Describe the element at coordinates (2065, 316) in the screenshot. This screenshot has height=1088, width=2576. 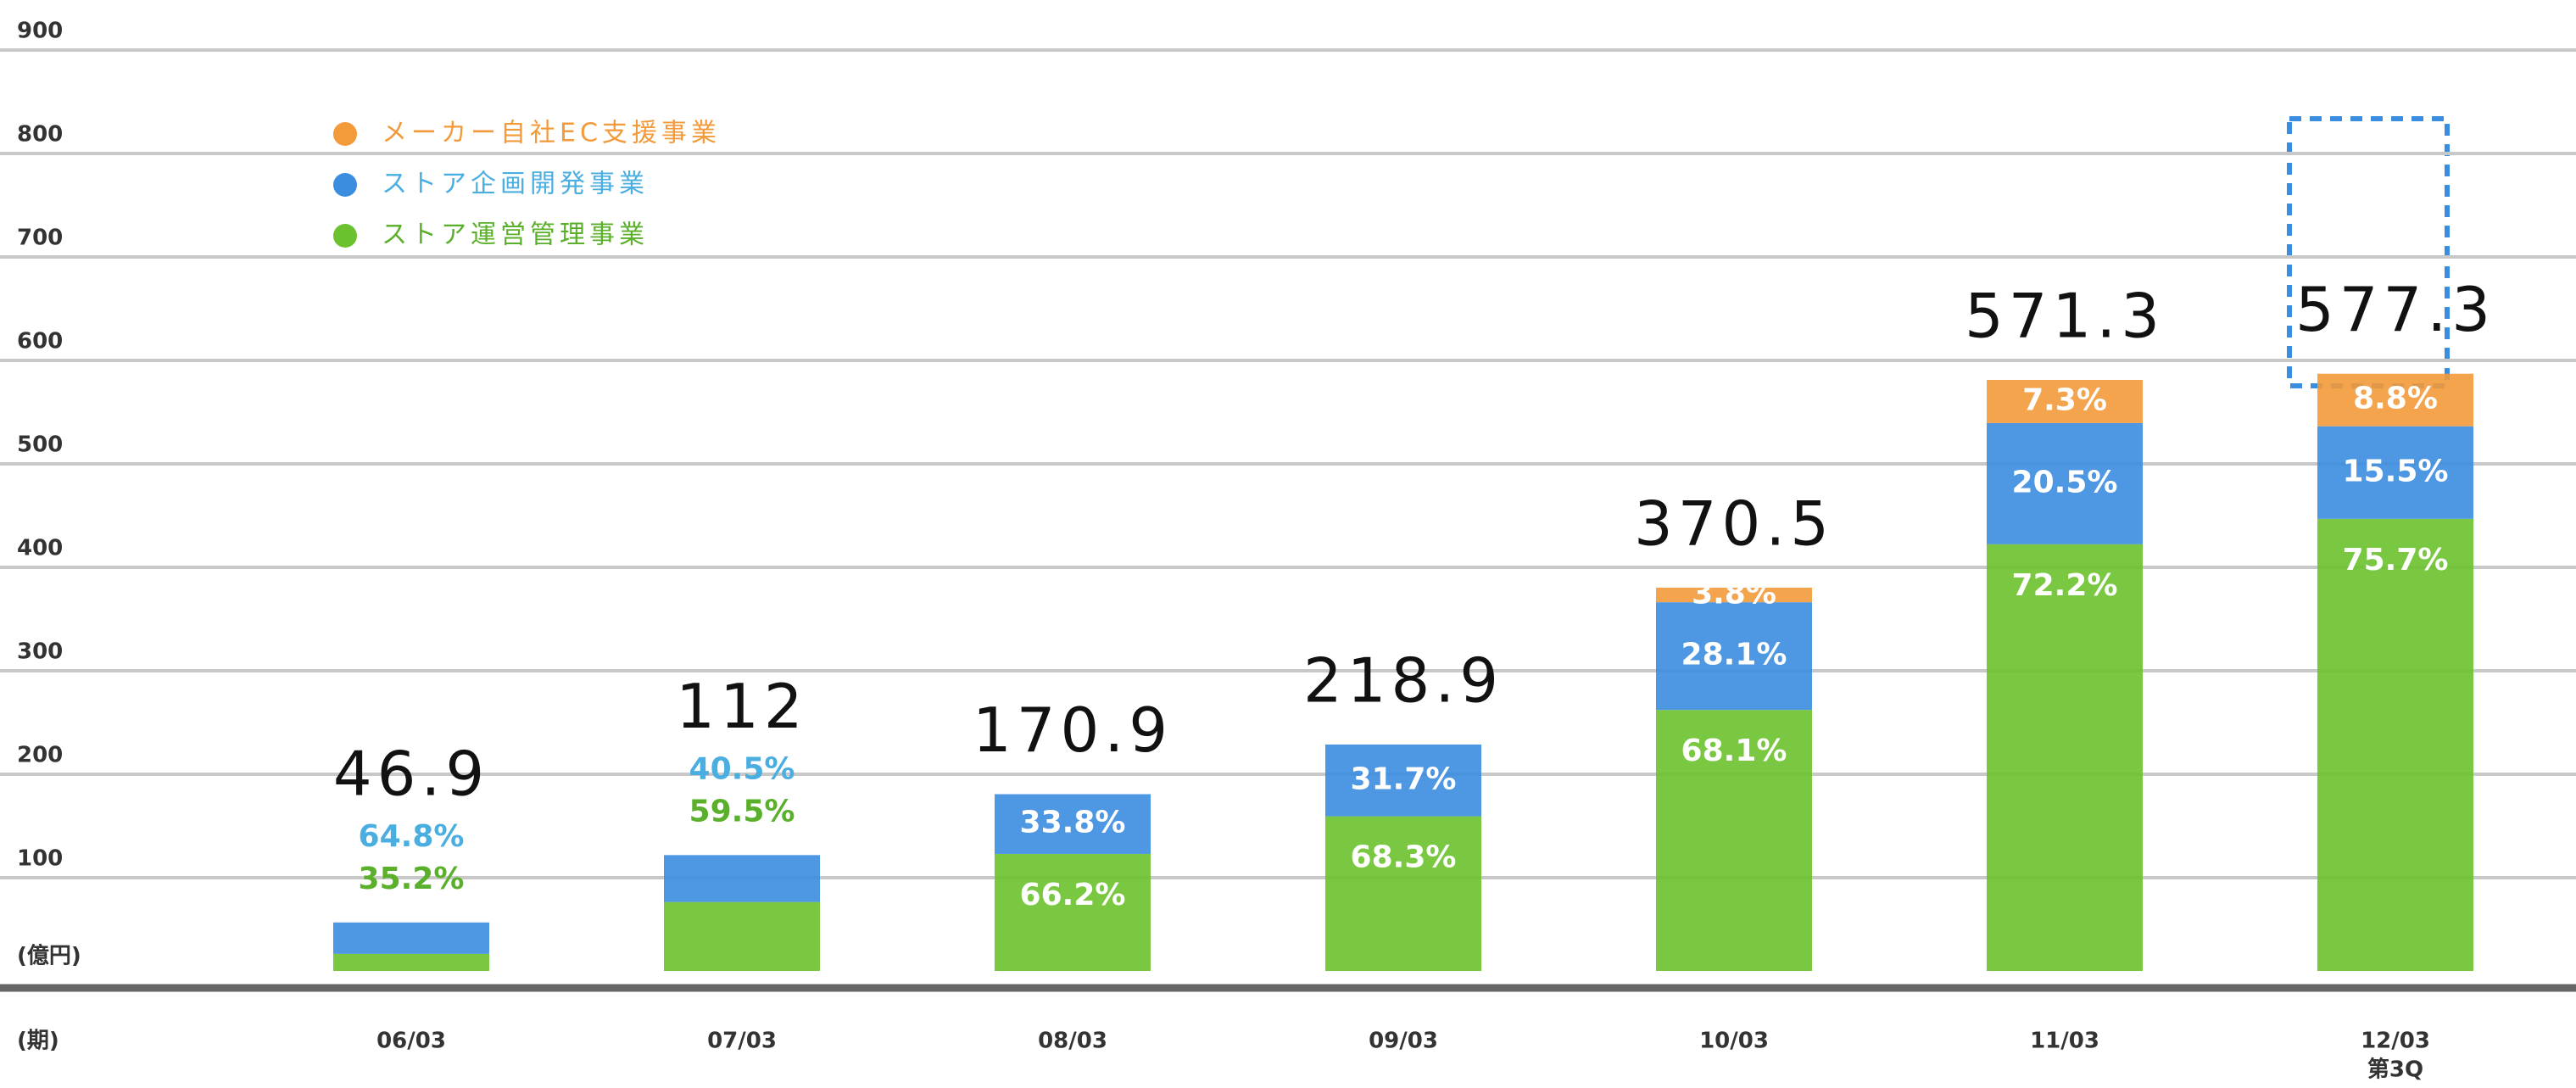
I see `total-label: 571.3` at that location.